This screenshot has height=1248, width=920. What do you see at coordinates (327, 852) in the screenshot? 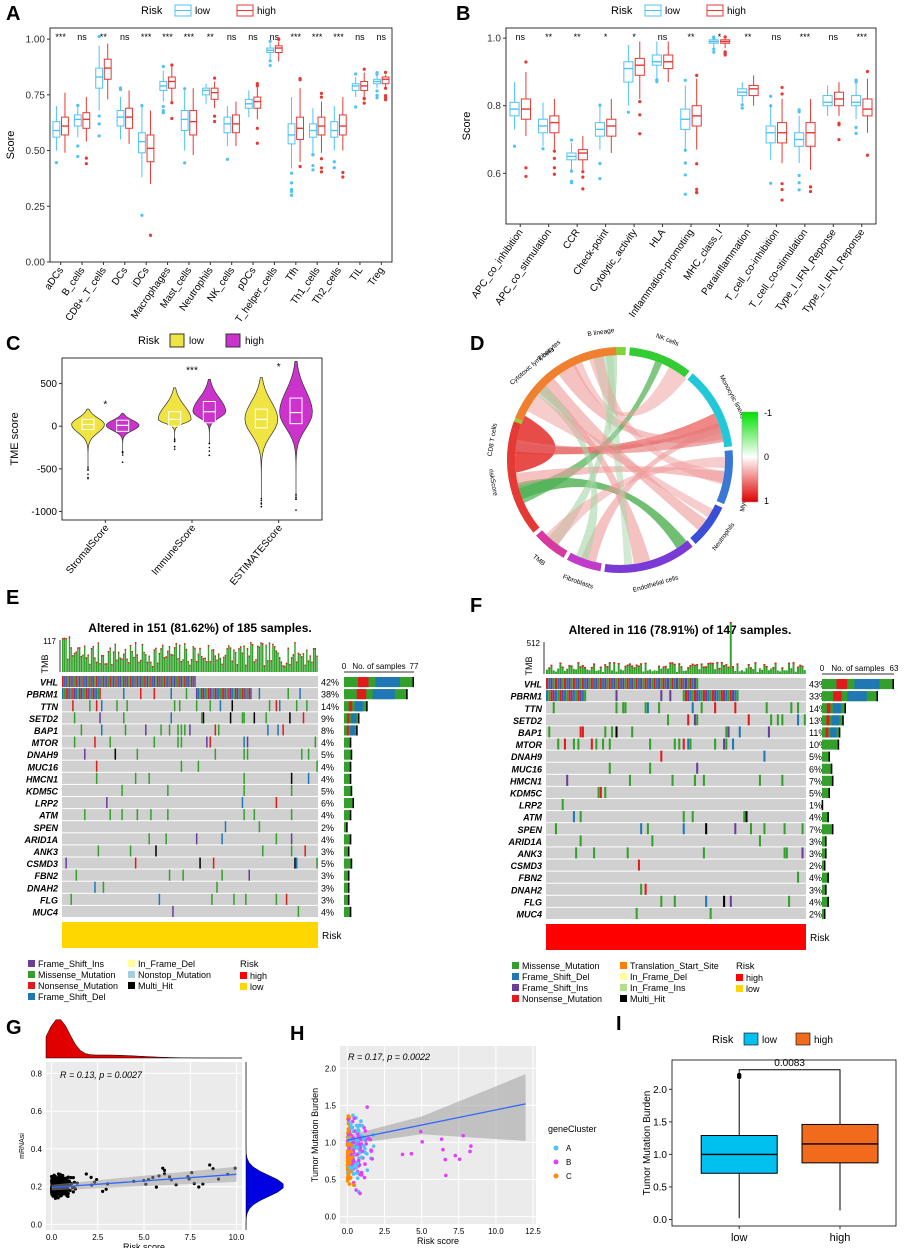
I see `gene-percent: 3%` at bounding box center [327, 852].